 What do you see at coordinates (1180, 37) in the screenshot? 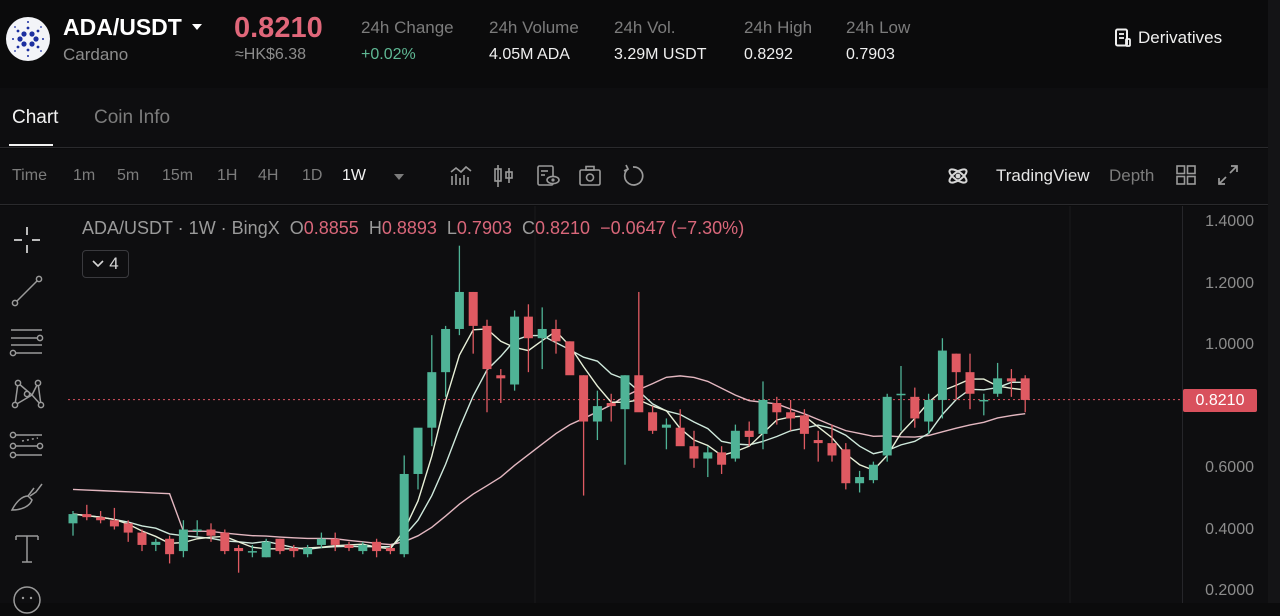
I see `derivatives-label: Derivatives` at bounding box center [1180, 37].